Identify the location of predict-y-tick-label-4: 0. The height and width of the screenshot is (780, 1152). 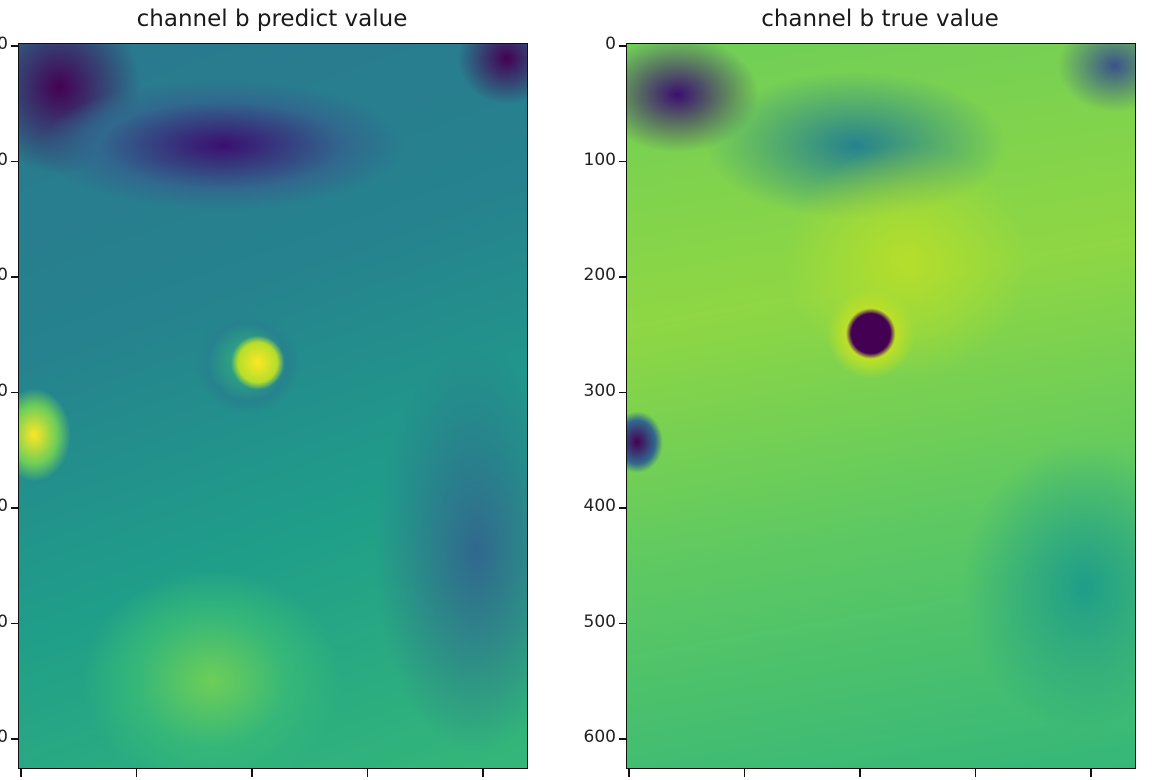
(4, 506).